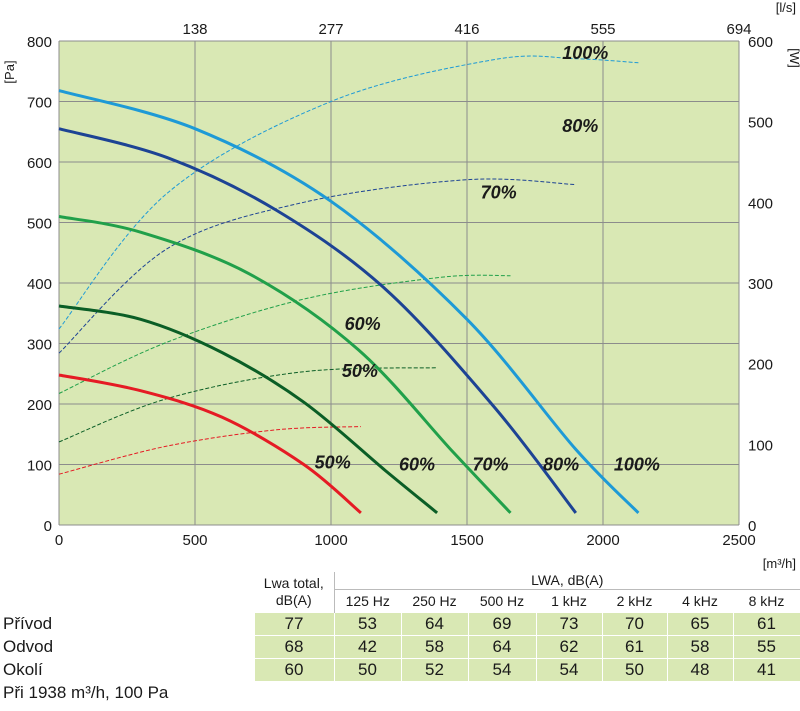  I want to click on y-left-tick-label: 500, so click(39, 224).